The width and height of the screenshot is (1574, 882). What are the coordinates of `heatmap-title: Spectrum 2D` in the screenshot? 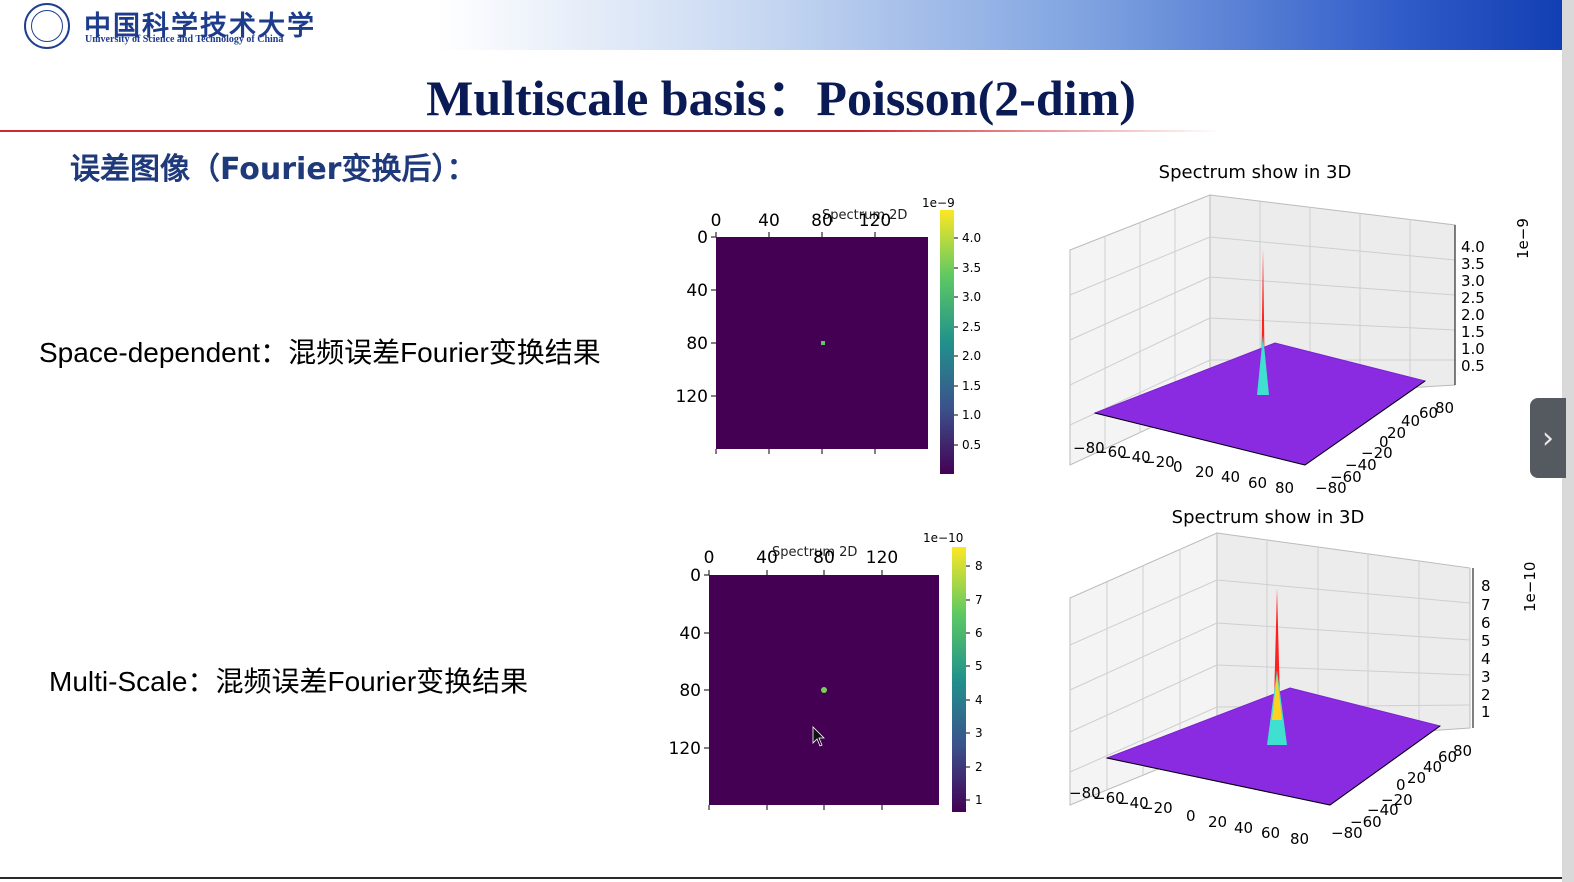 It's located at (814, 552).